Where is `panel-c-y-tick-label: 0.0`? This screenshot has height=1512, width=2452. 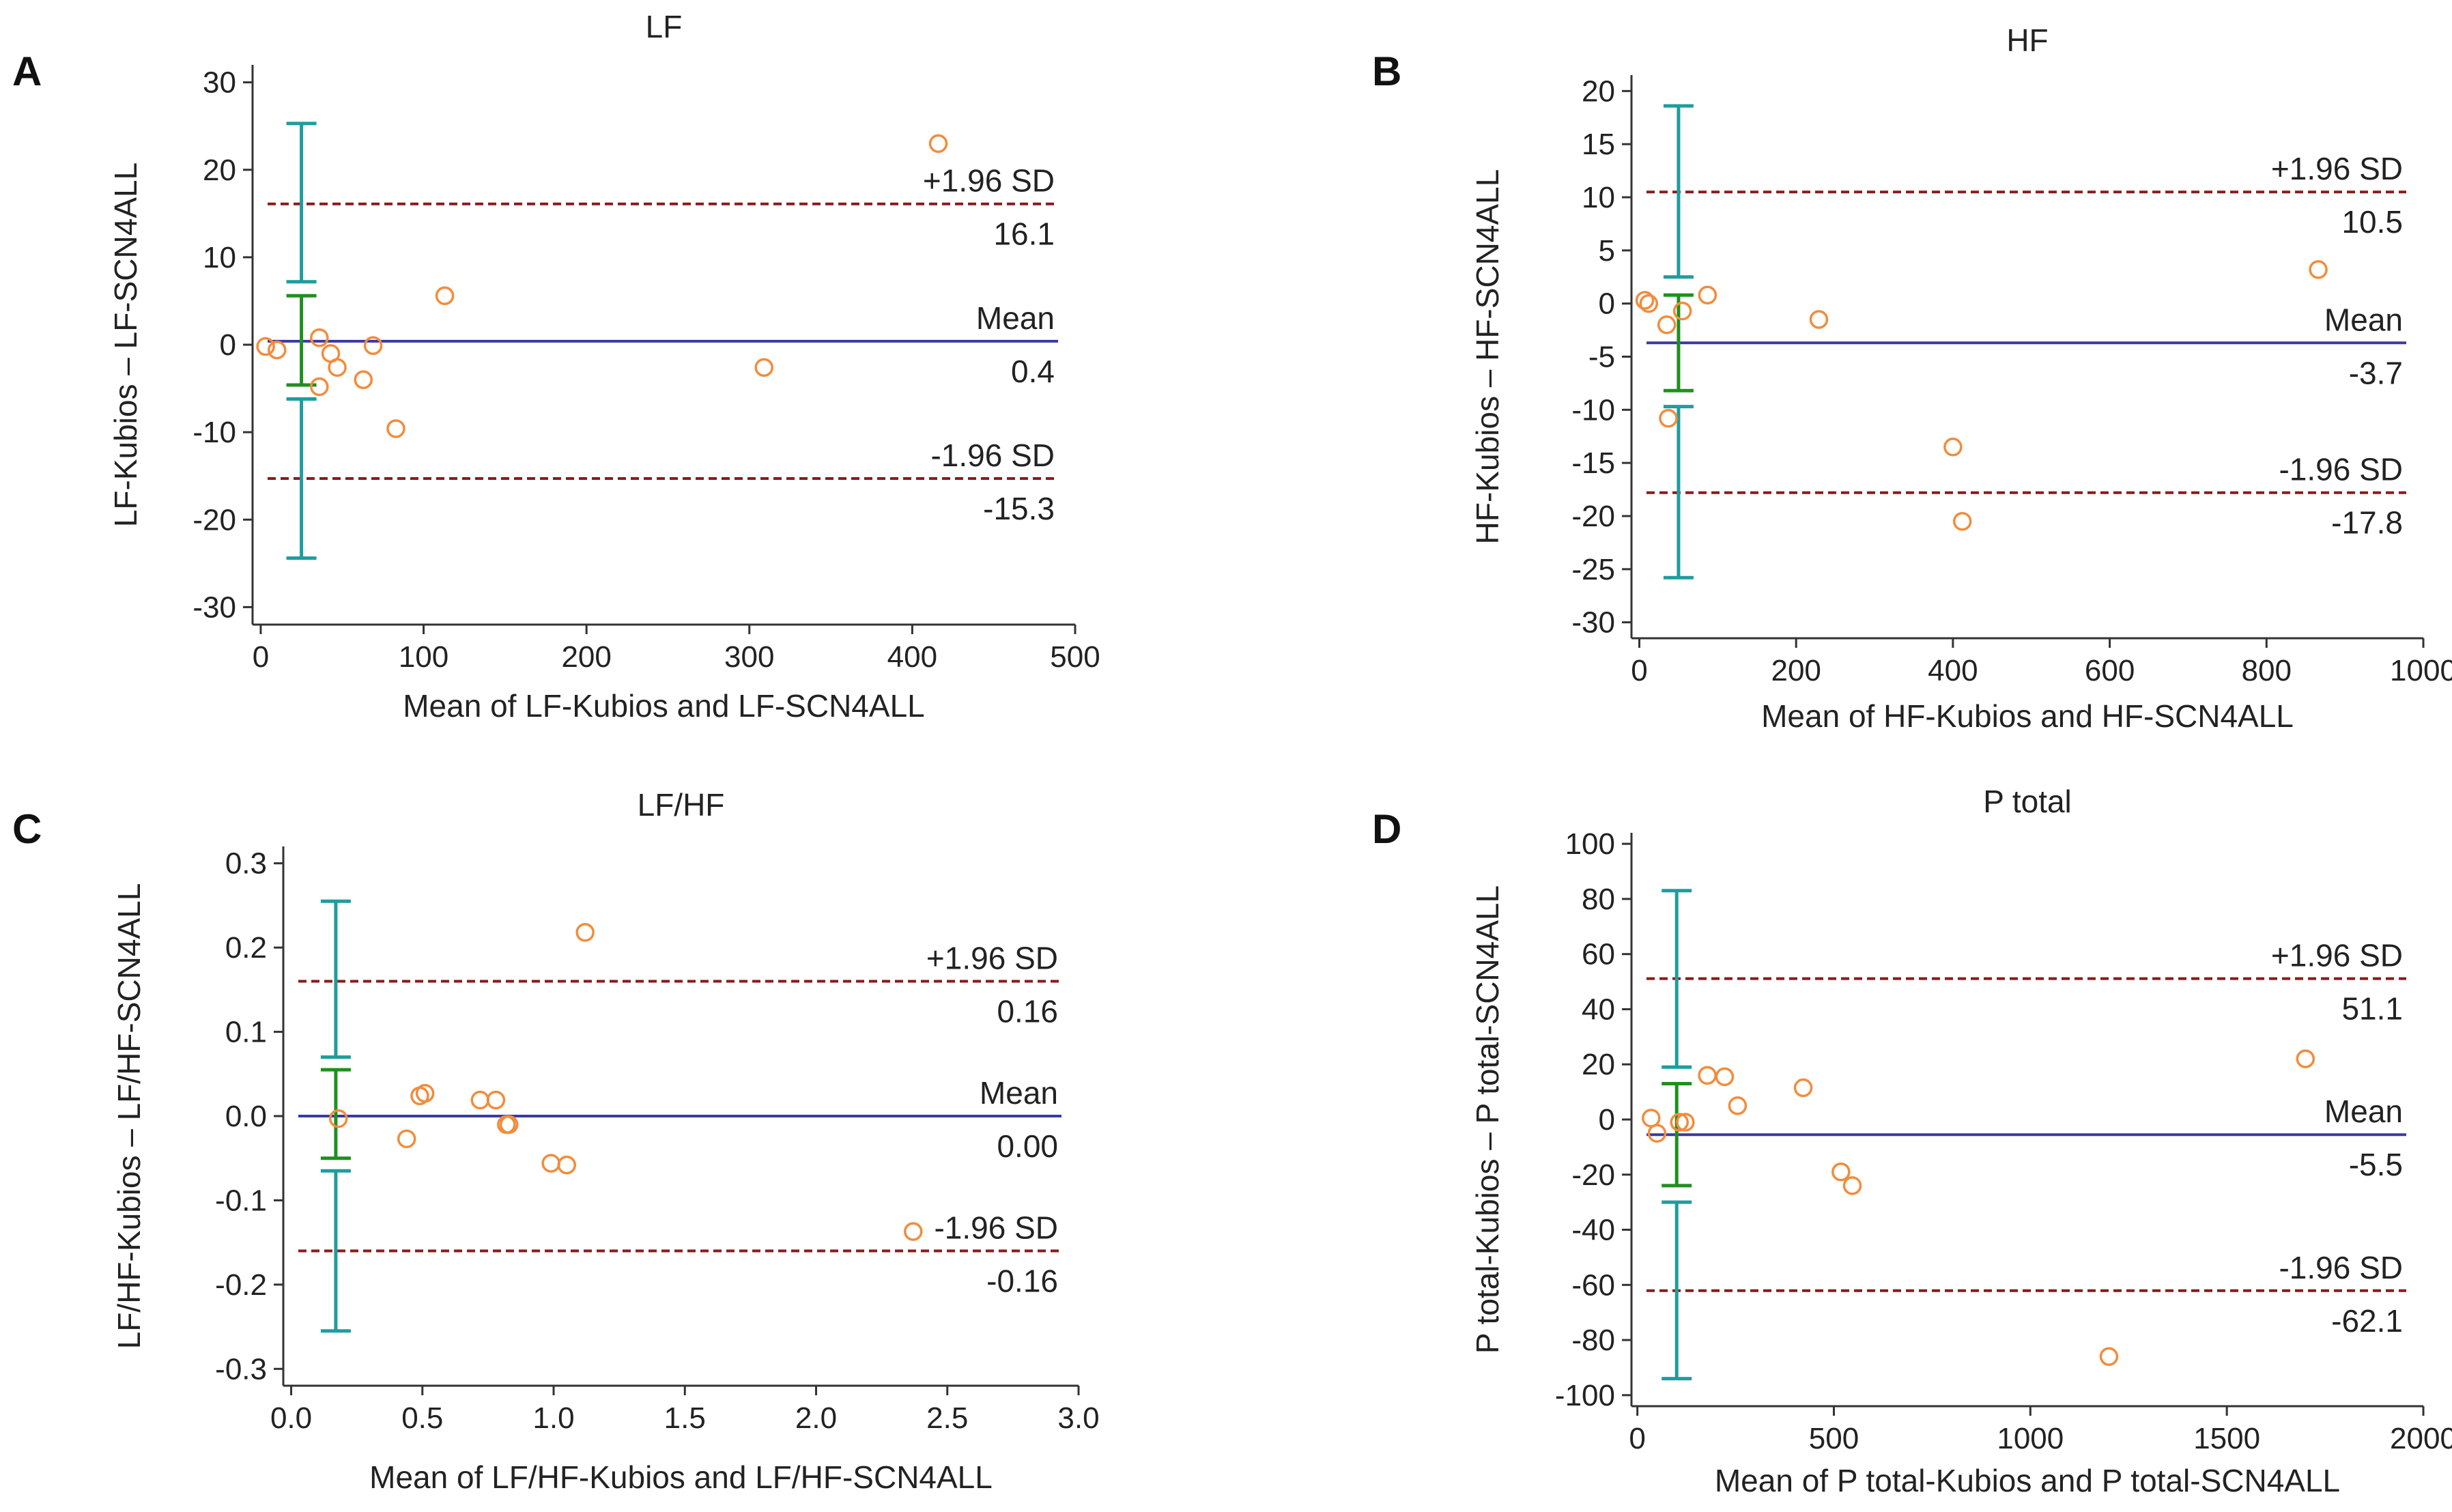
panel-c-y-tick-label: 0.0 is located at coordinates (246, 1117).